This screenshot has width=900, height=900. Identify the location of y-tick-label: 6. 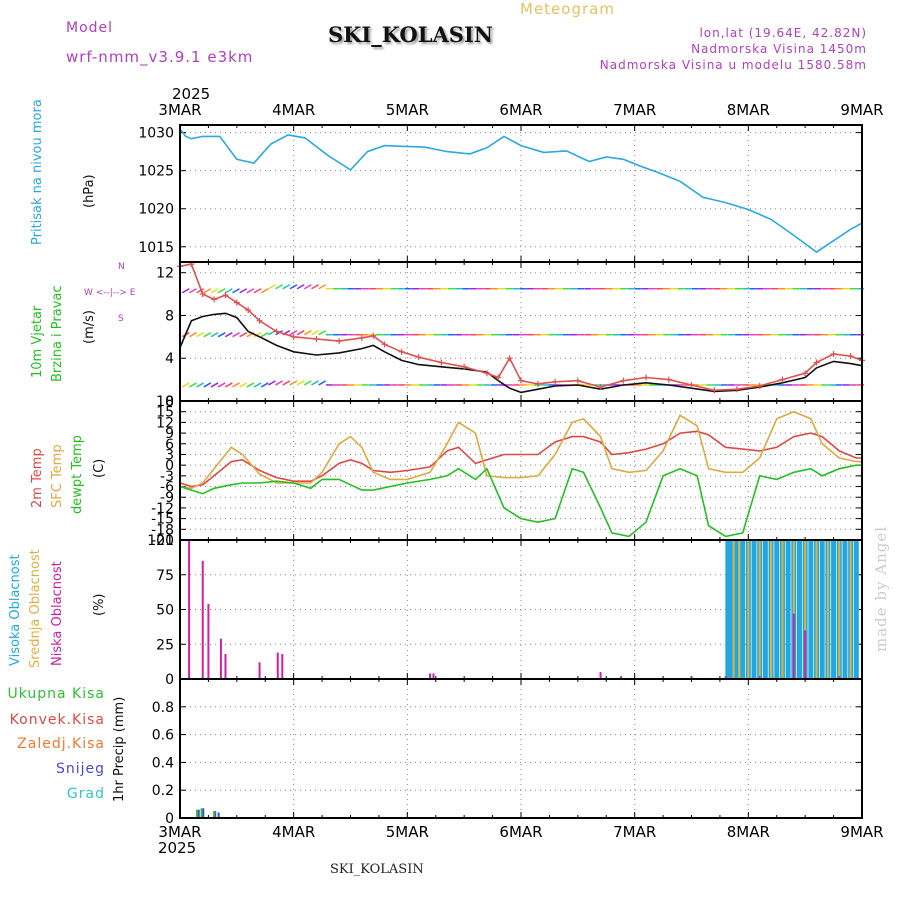
(169, 445).